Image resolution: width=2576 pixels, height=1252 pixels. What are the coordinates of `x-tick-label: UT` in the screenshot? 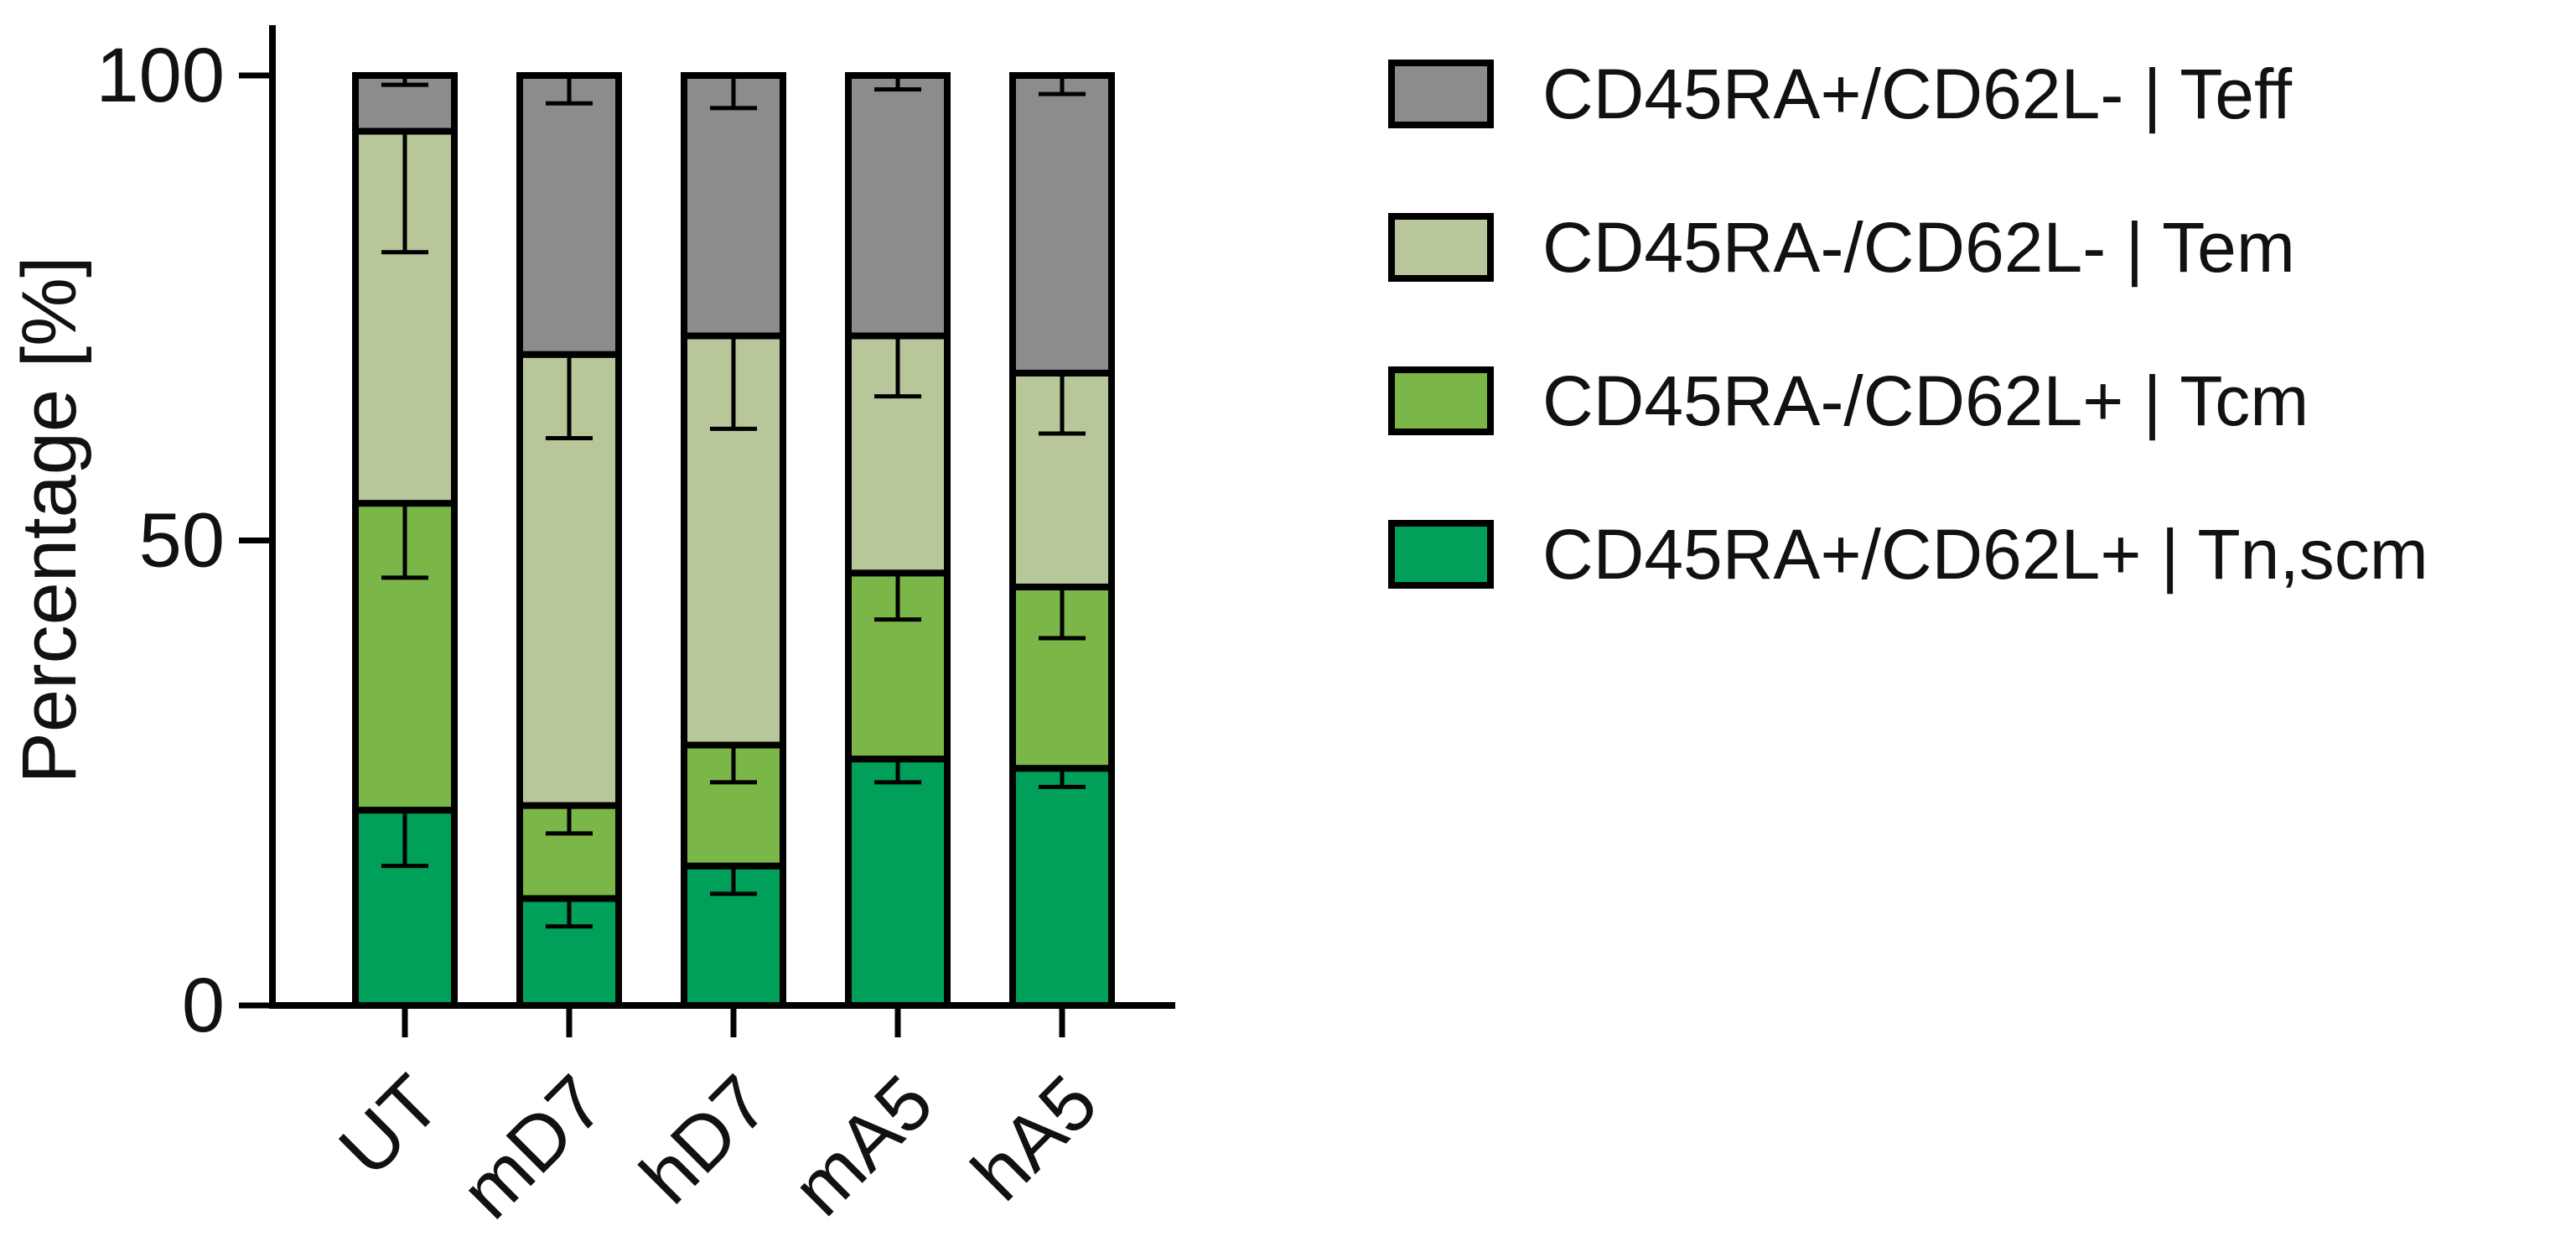 It's located at (389, 1125).